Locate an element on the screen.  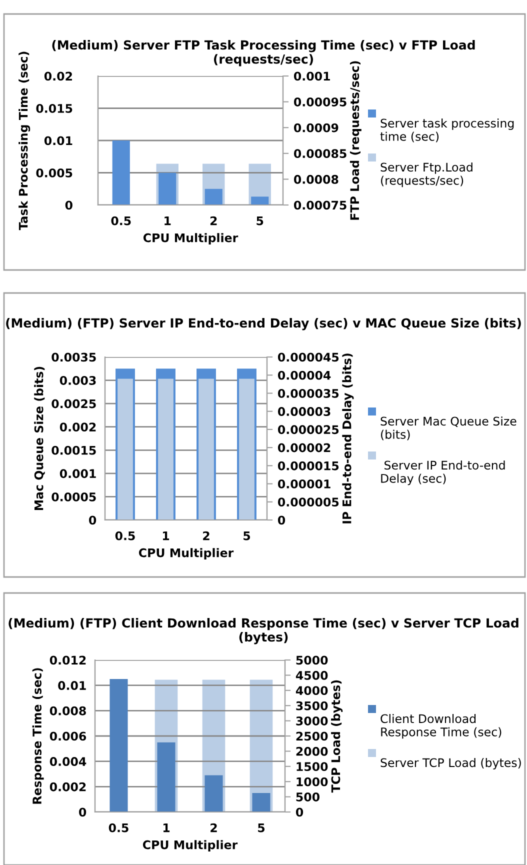
y2-tick-label: 0.000015 is located at coordinates (308, 465).